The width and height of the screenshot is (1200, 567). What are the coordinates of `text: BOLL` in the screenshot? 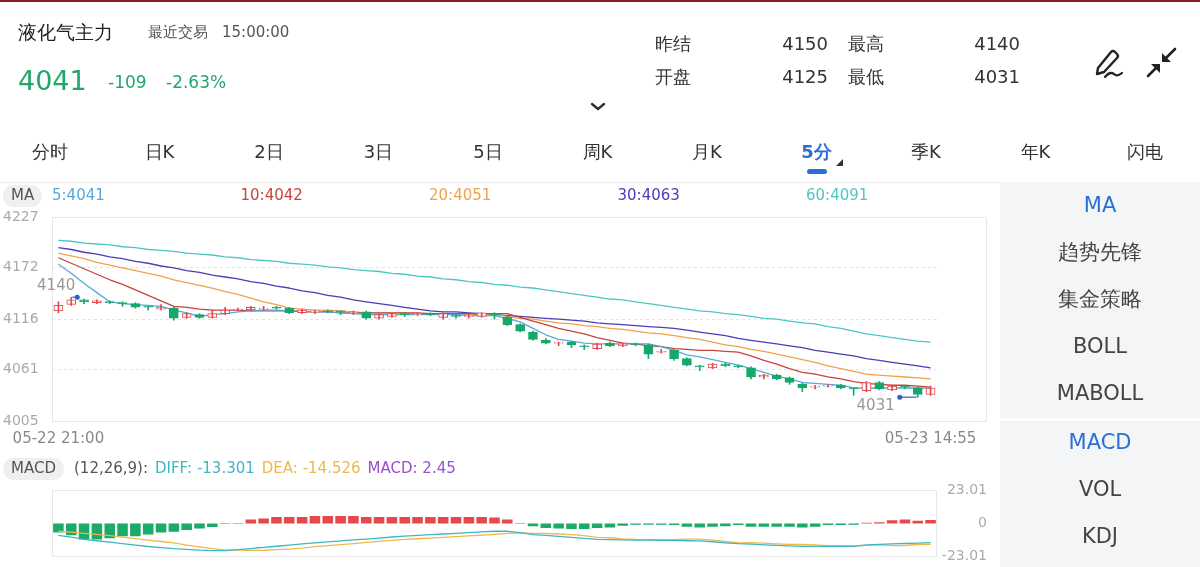 It's located at (1100, 346).